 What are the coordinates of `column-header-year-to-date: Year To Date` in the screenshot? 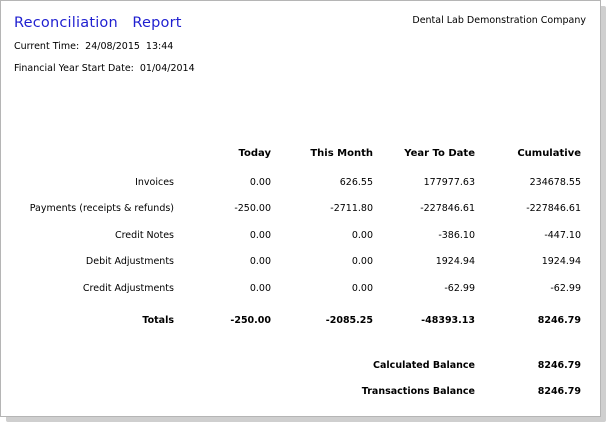 It's located at (439, 153).